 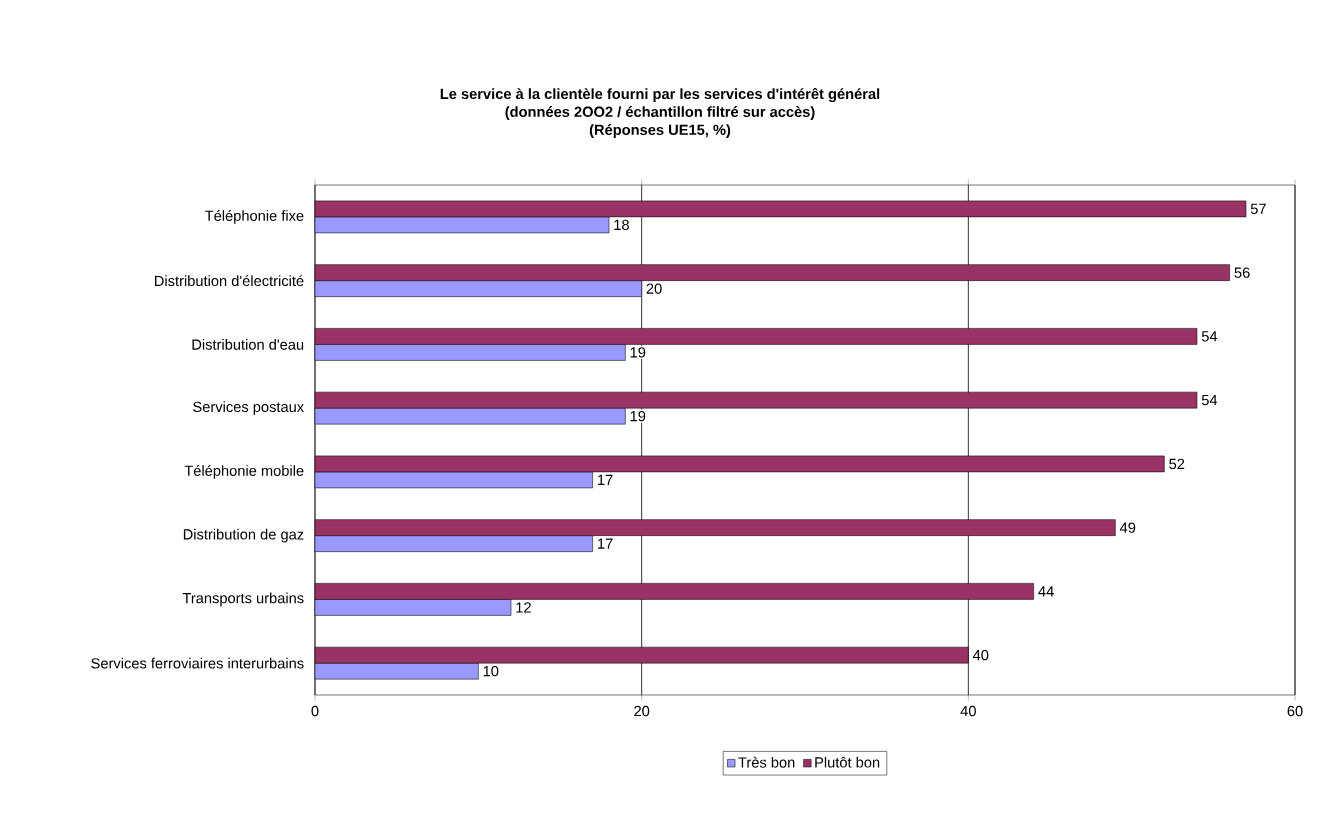 I want to click on chart-title: Le service à la clientèle fourni par les services d'intérêt général, so click(x=660, y=95).